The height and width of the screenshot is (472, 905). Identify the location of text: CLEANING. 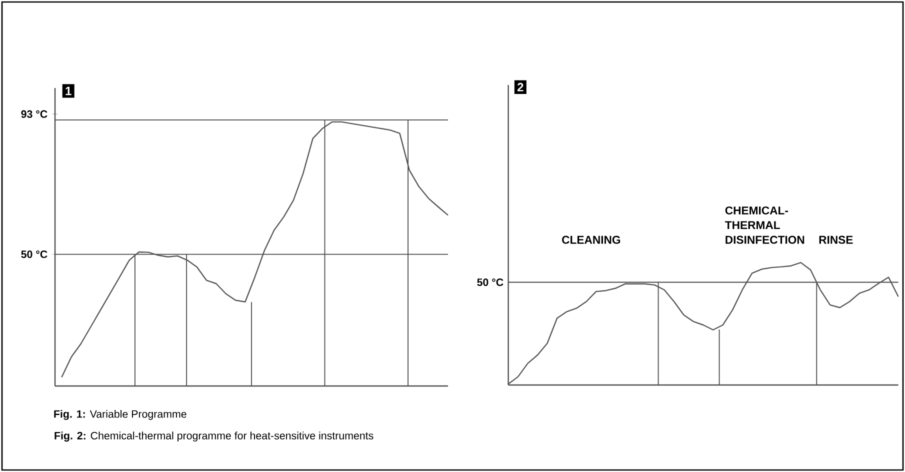
(591, 240).